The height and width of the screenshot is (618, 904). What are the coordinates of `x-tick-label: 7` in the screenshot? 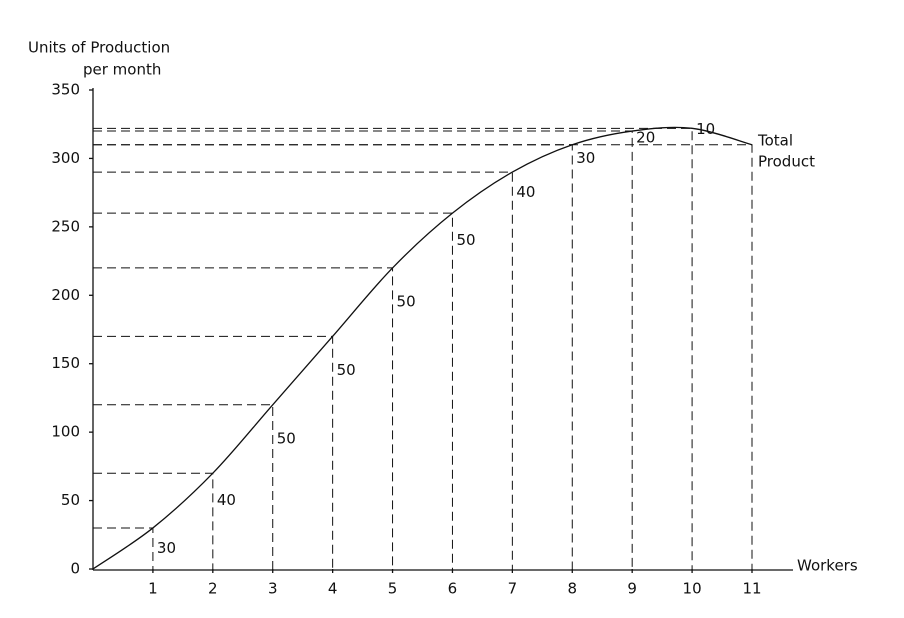 It's located at (513, 589).